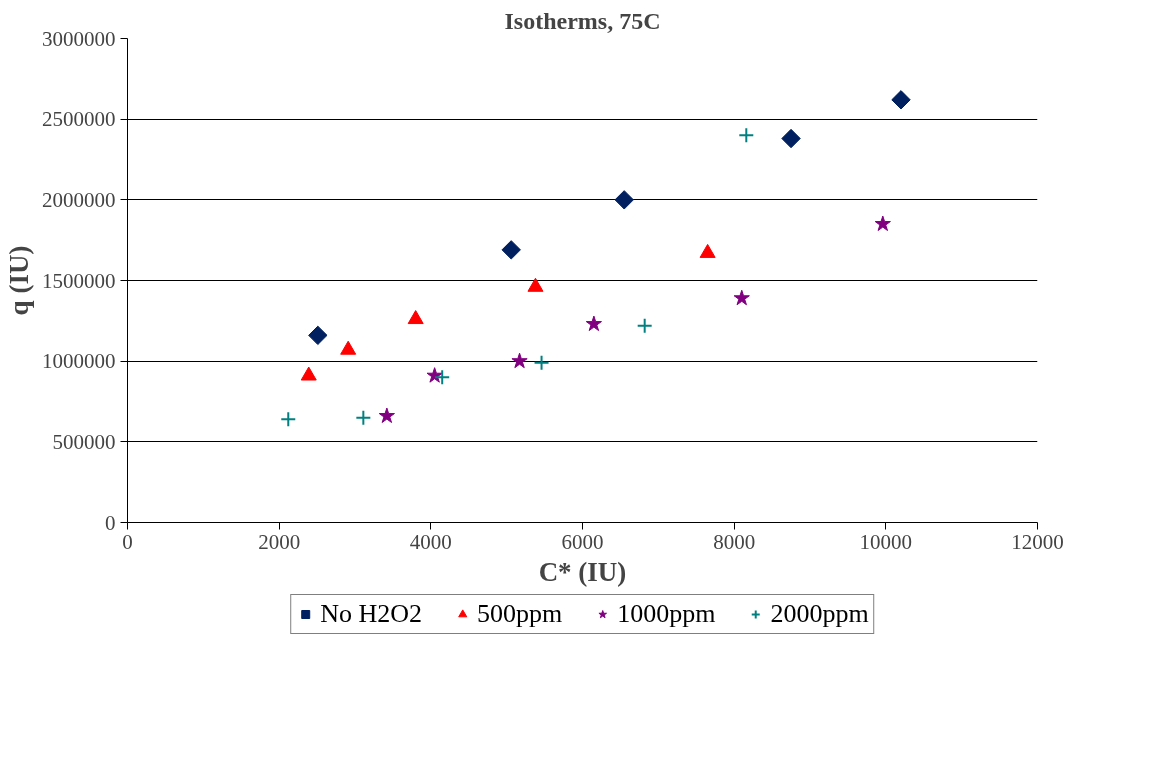 Image resolution: width=1153 pixels, height=771 pixels. I want to click on chart-title: Isotherms, 75C, so click(582, 20).